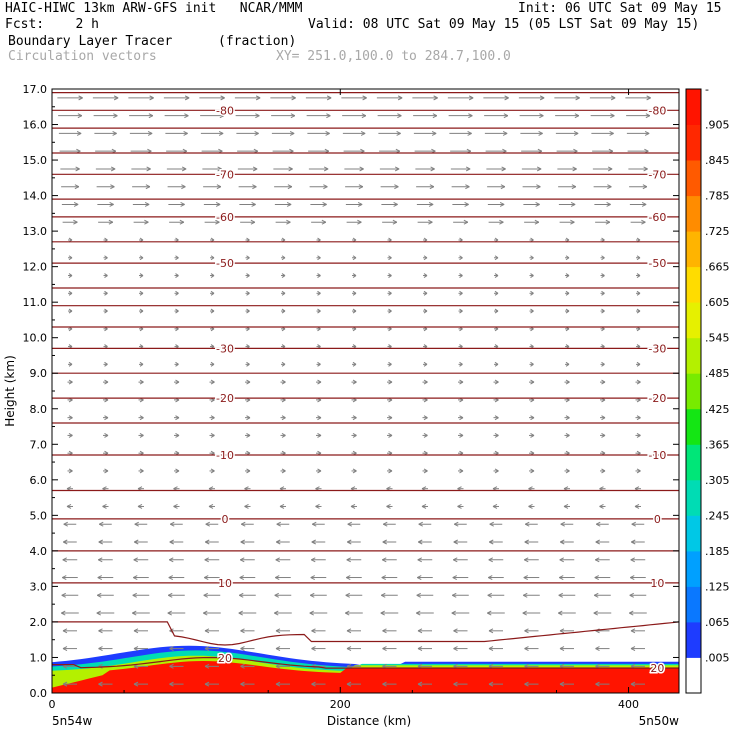 The image size is (740, 740). Describe the element at coordinates (717, 444) in the screenshot. I see `colorbar-label: .365` at that location.